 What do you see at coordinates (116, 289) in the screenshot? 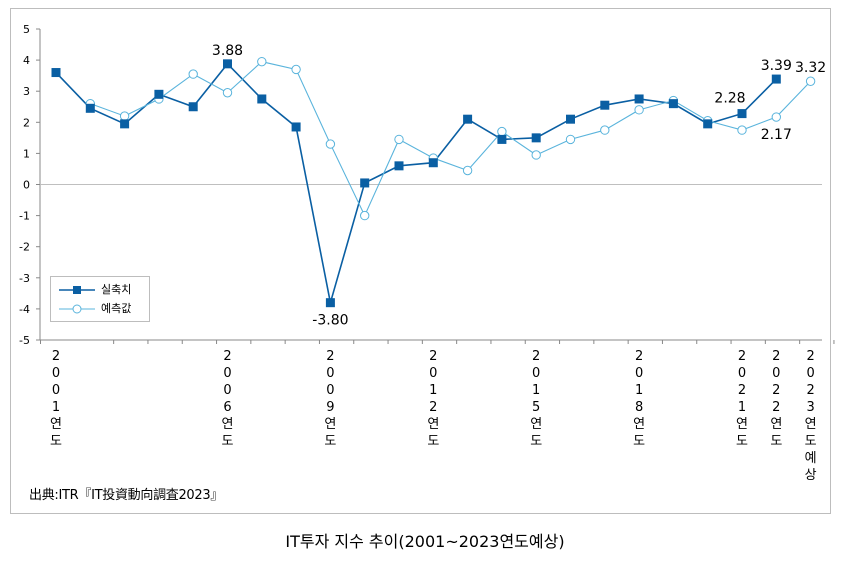
I see `legend-label-actual: 실축치` at bounding box center [116, 289].